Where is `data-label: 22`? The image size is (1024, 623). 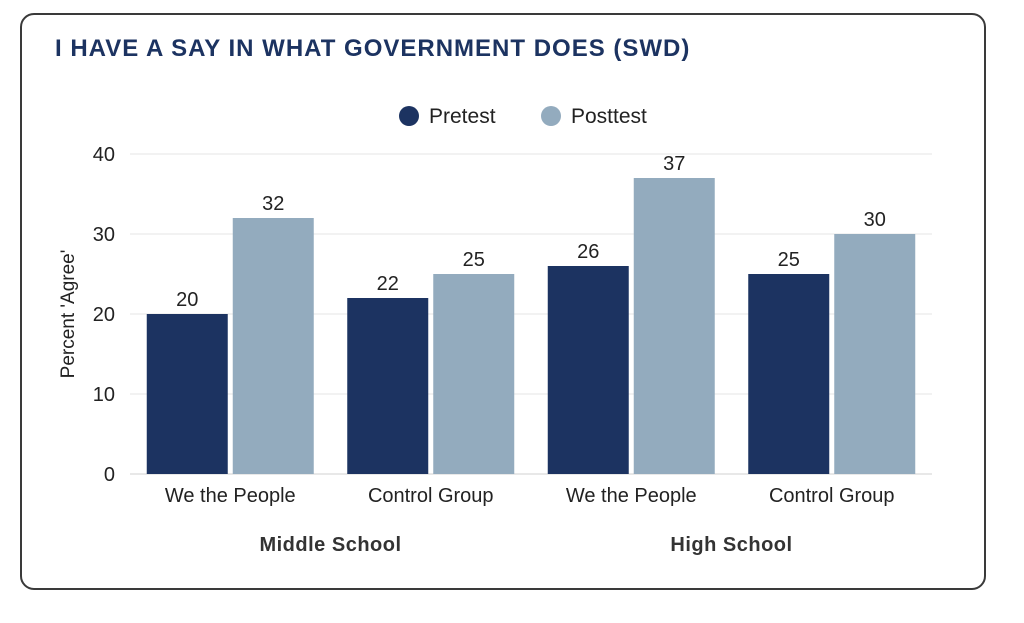 data-label: 22 is located at coordinates (388, 284).